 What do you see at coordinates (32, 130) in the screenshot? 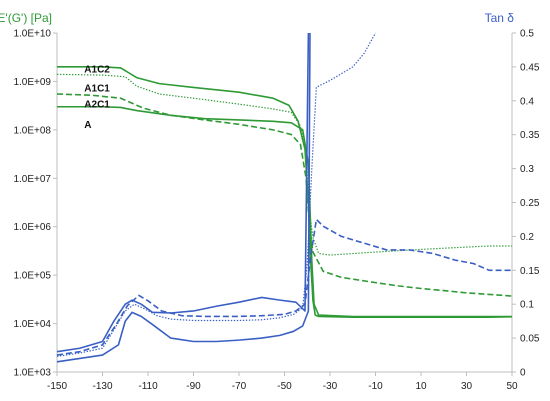
I see `left-tick-label: 1.0E+08` at bounding box center [32, 130].